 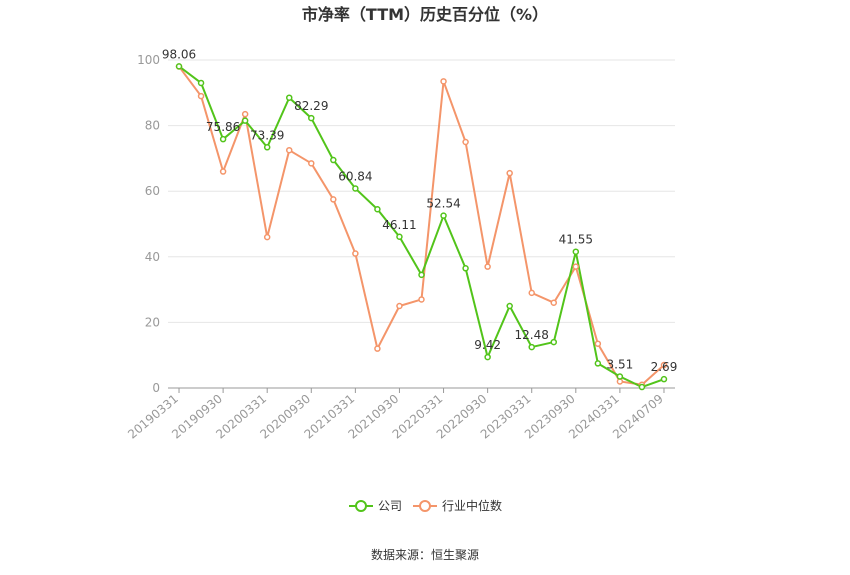 I want to click on data-label: 12.48, so click(x=532, y=335).